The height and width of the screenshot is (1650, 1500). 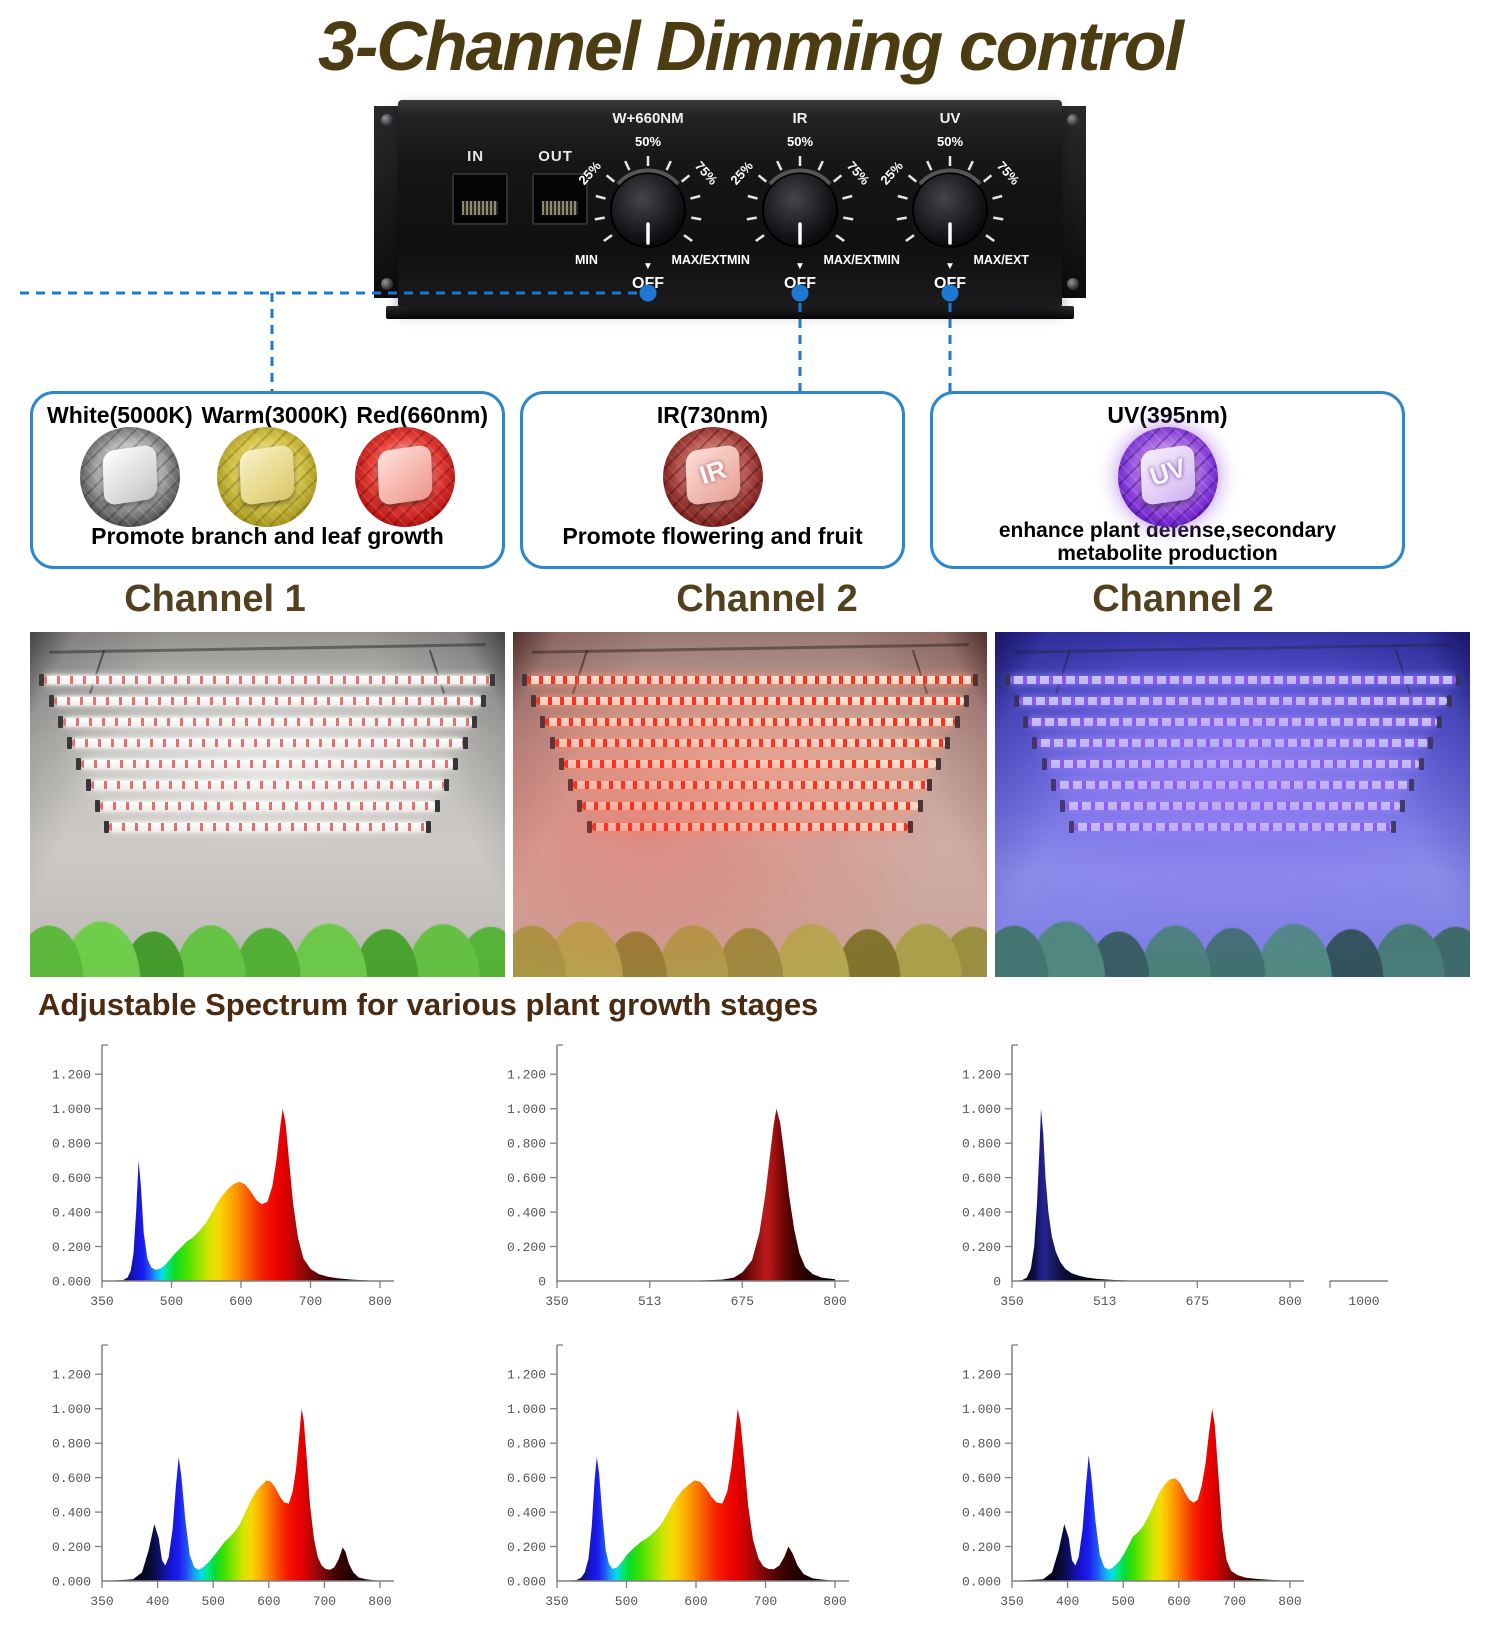 I want to click on svg-text: 0, so click(x=542, y=1282).